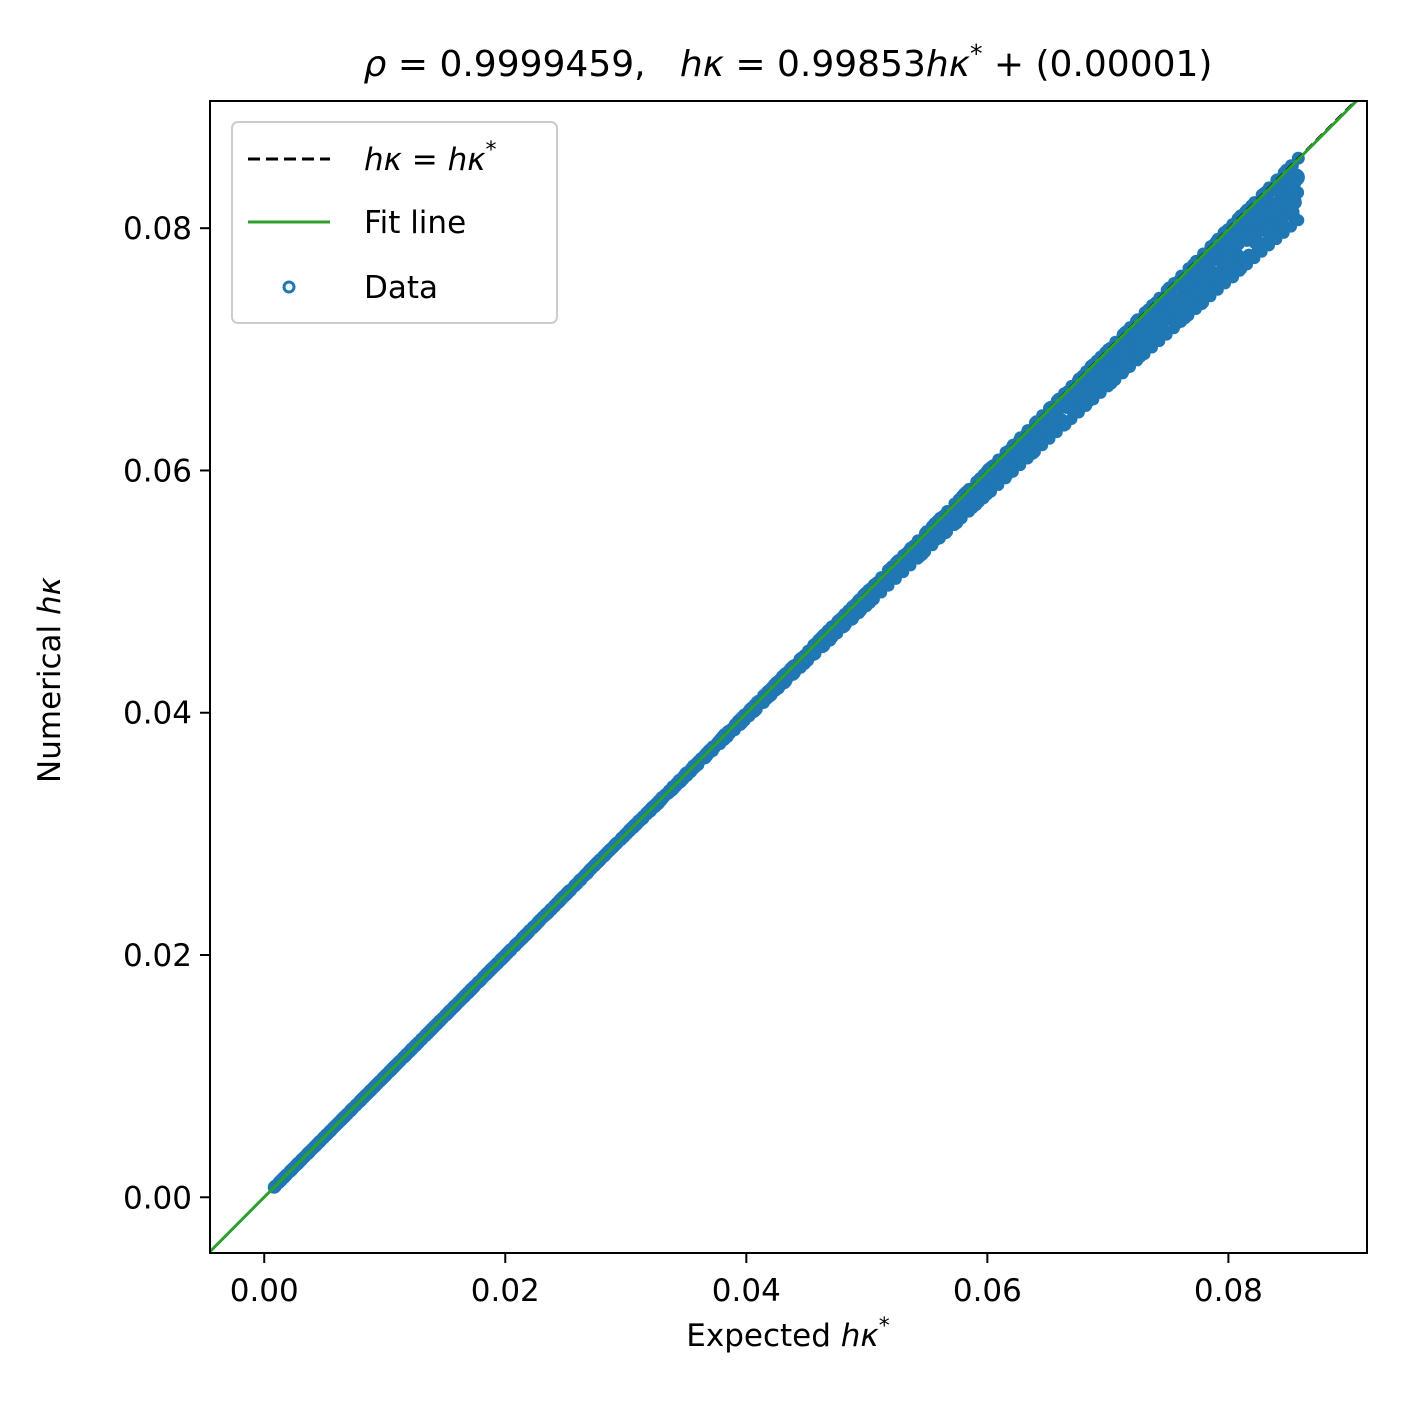  What do you see at coordinates (467, 160) in the screenshot?
I see `legend-identity-rhs: hκ` at bounding box center [467, 160].